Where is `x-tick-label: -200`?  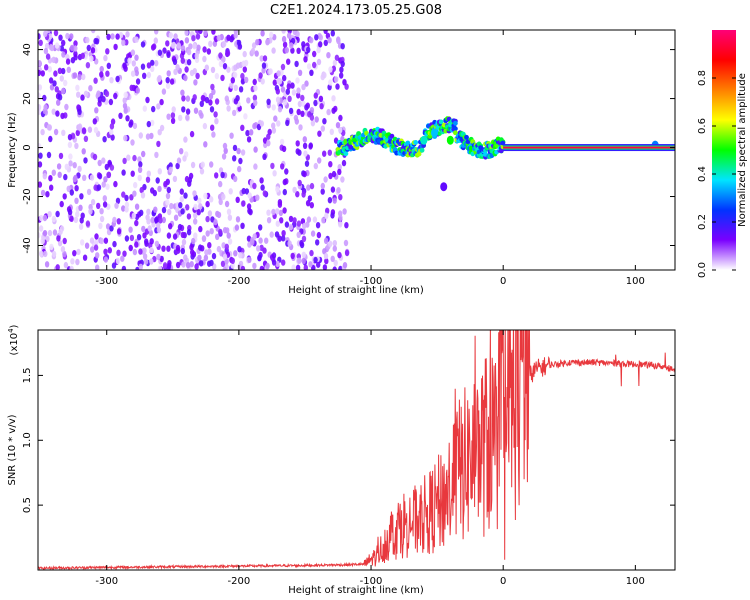 x-tick-label: -200 is located at coordinates (239, 281).